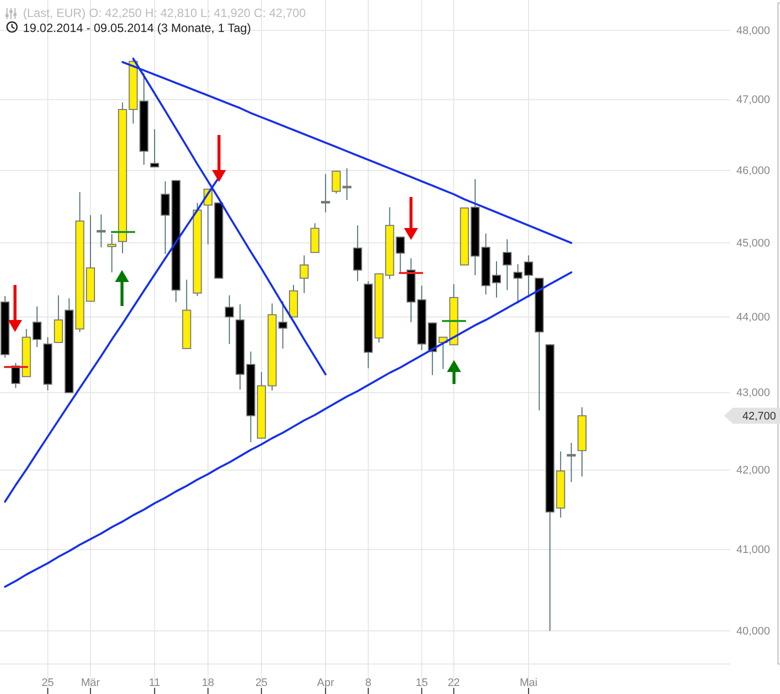 Image resolution: width=780 pixels, height=694 pixels. What do you see at coordinates (753, 317) in the screenshot?
I see `y-tick-label: 44,000` at bounding box center [753, 317].